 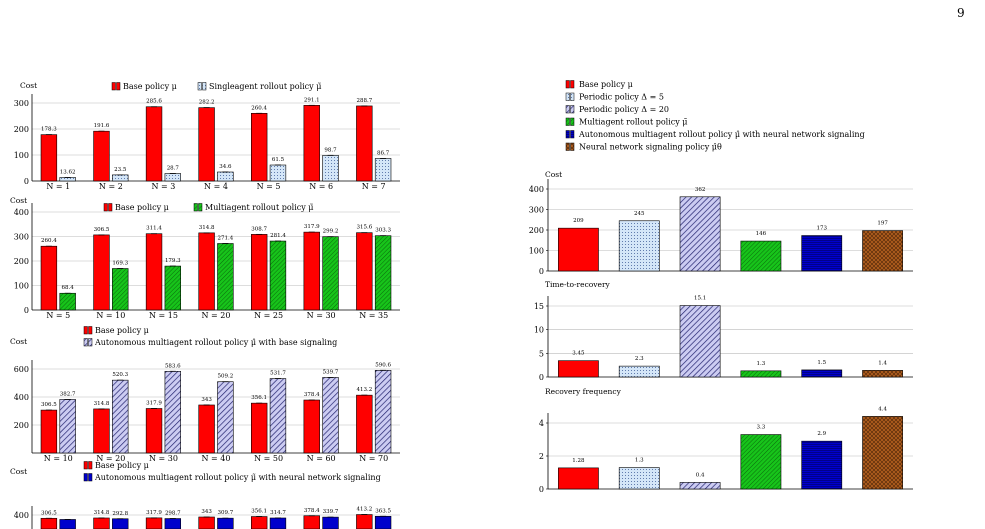 I want to click on data-label: 590.6, so click(x=383, y=365).